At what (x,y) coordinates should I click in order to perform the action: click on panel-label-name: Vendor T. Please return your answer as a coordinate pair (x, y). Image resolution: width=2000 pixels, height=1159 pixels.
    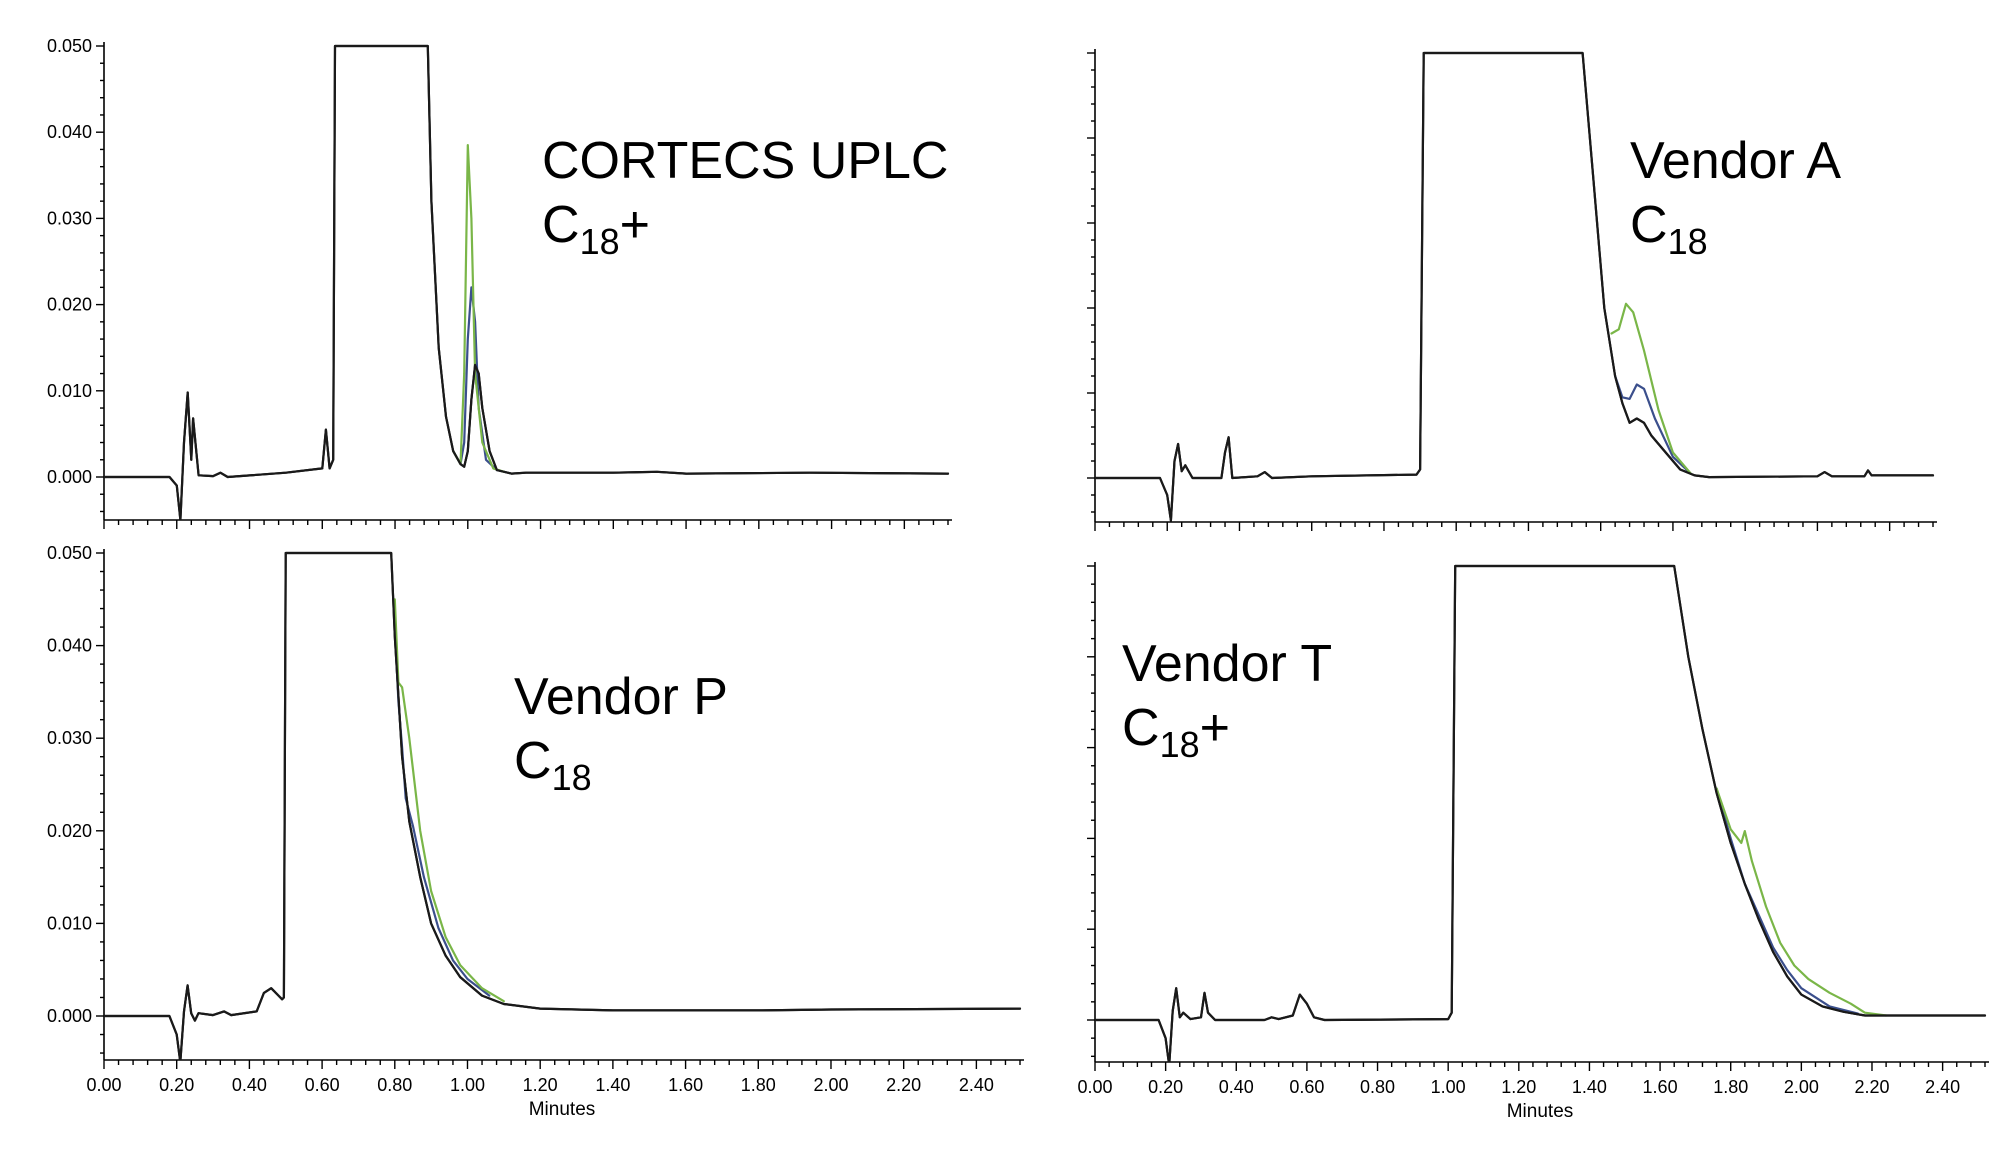
    Looking at the image, I should click on (1227, 664).